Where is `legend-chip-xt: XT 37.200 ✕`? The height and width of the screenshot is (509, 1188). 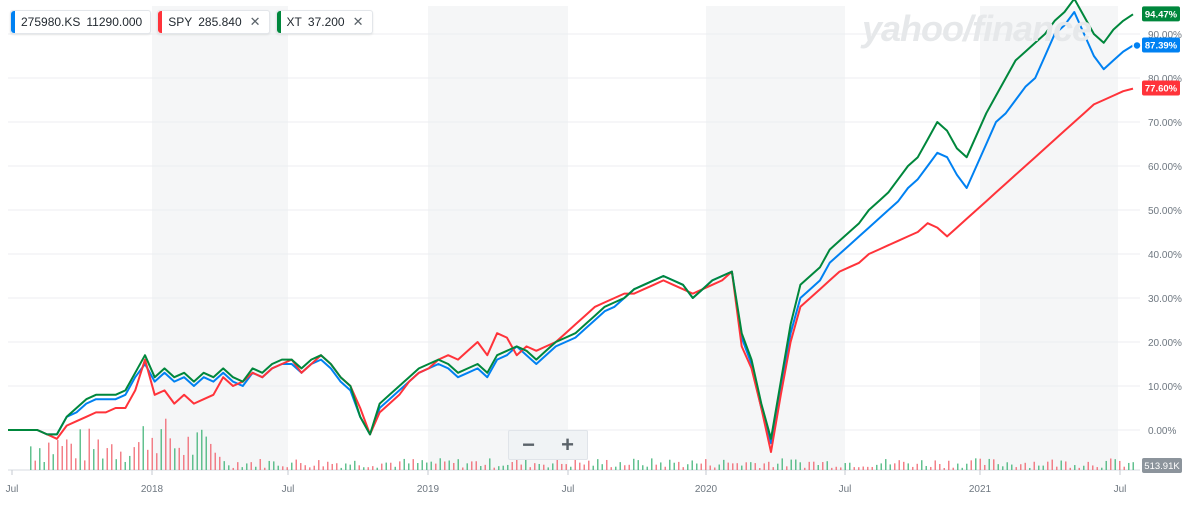
legend-chip-xt: XT 37.200 ✕ is located at coordinates (324, 22).